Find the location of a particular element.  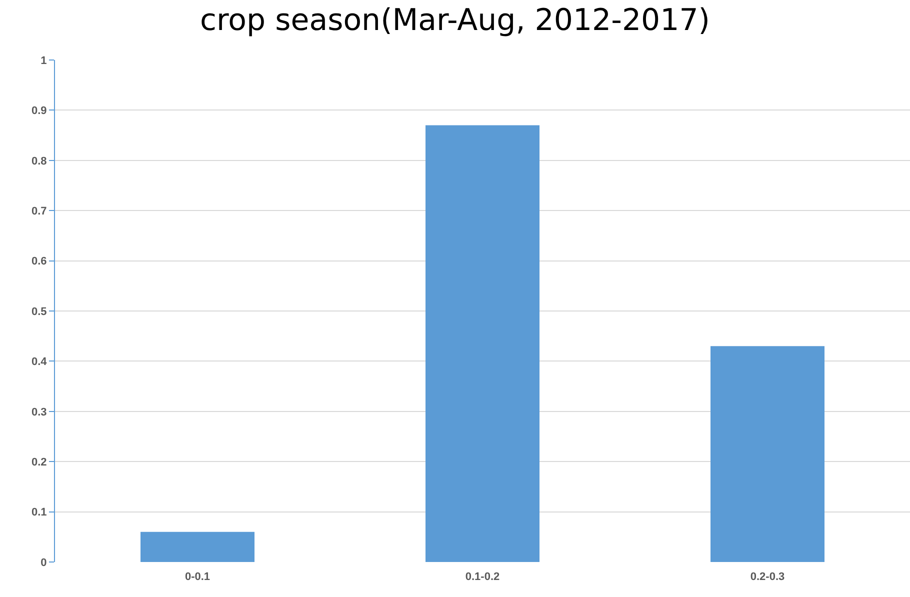

y-tick-label: 0.7 is located at coordinates (39, 211).